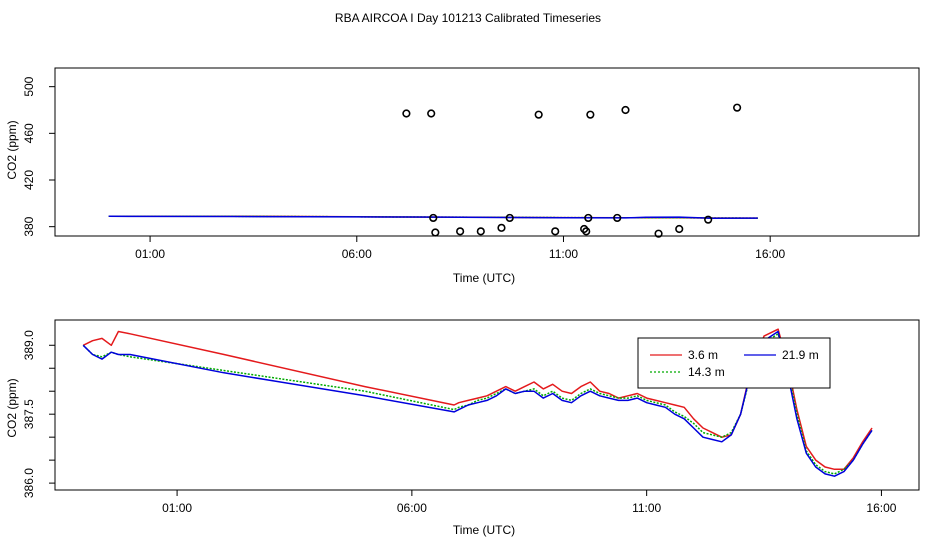  Describe the element at coordinates (484, 278) in the screenshot. I see `top-x-label: Time (UTC)` at that location.